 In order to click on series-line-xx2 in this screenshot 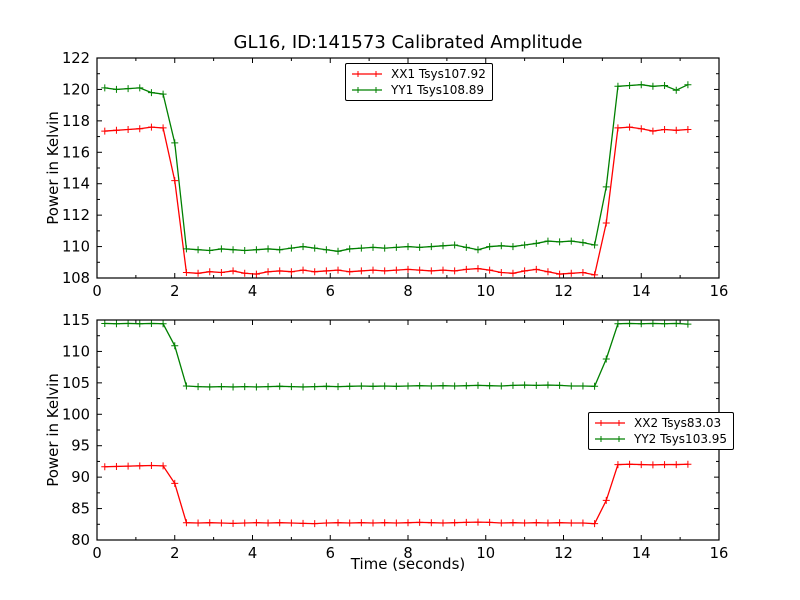, I will do `click(396, 494)`.